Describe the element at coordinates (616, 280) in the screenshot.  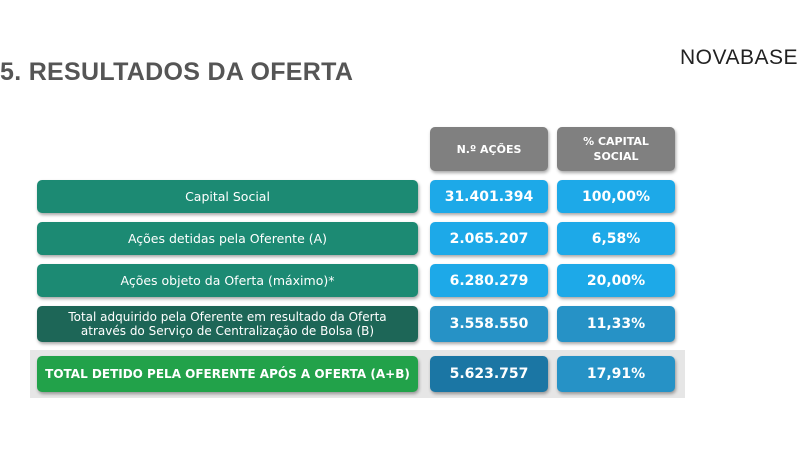
I see `row-value-percent-objeto: 20,00%` at that location.